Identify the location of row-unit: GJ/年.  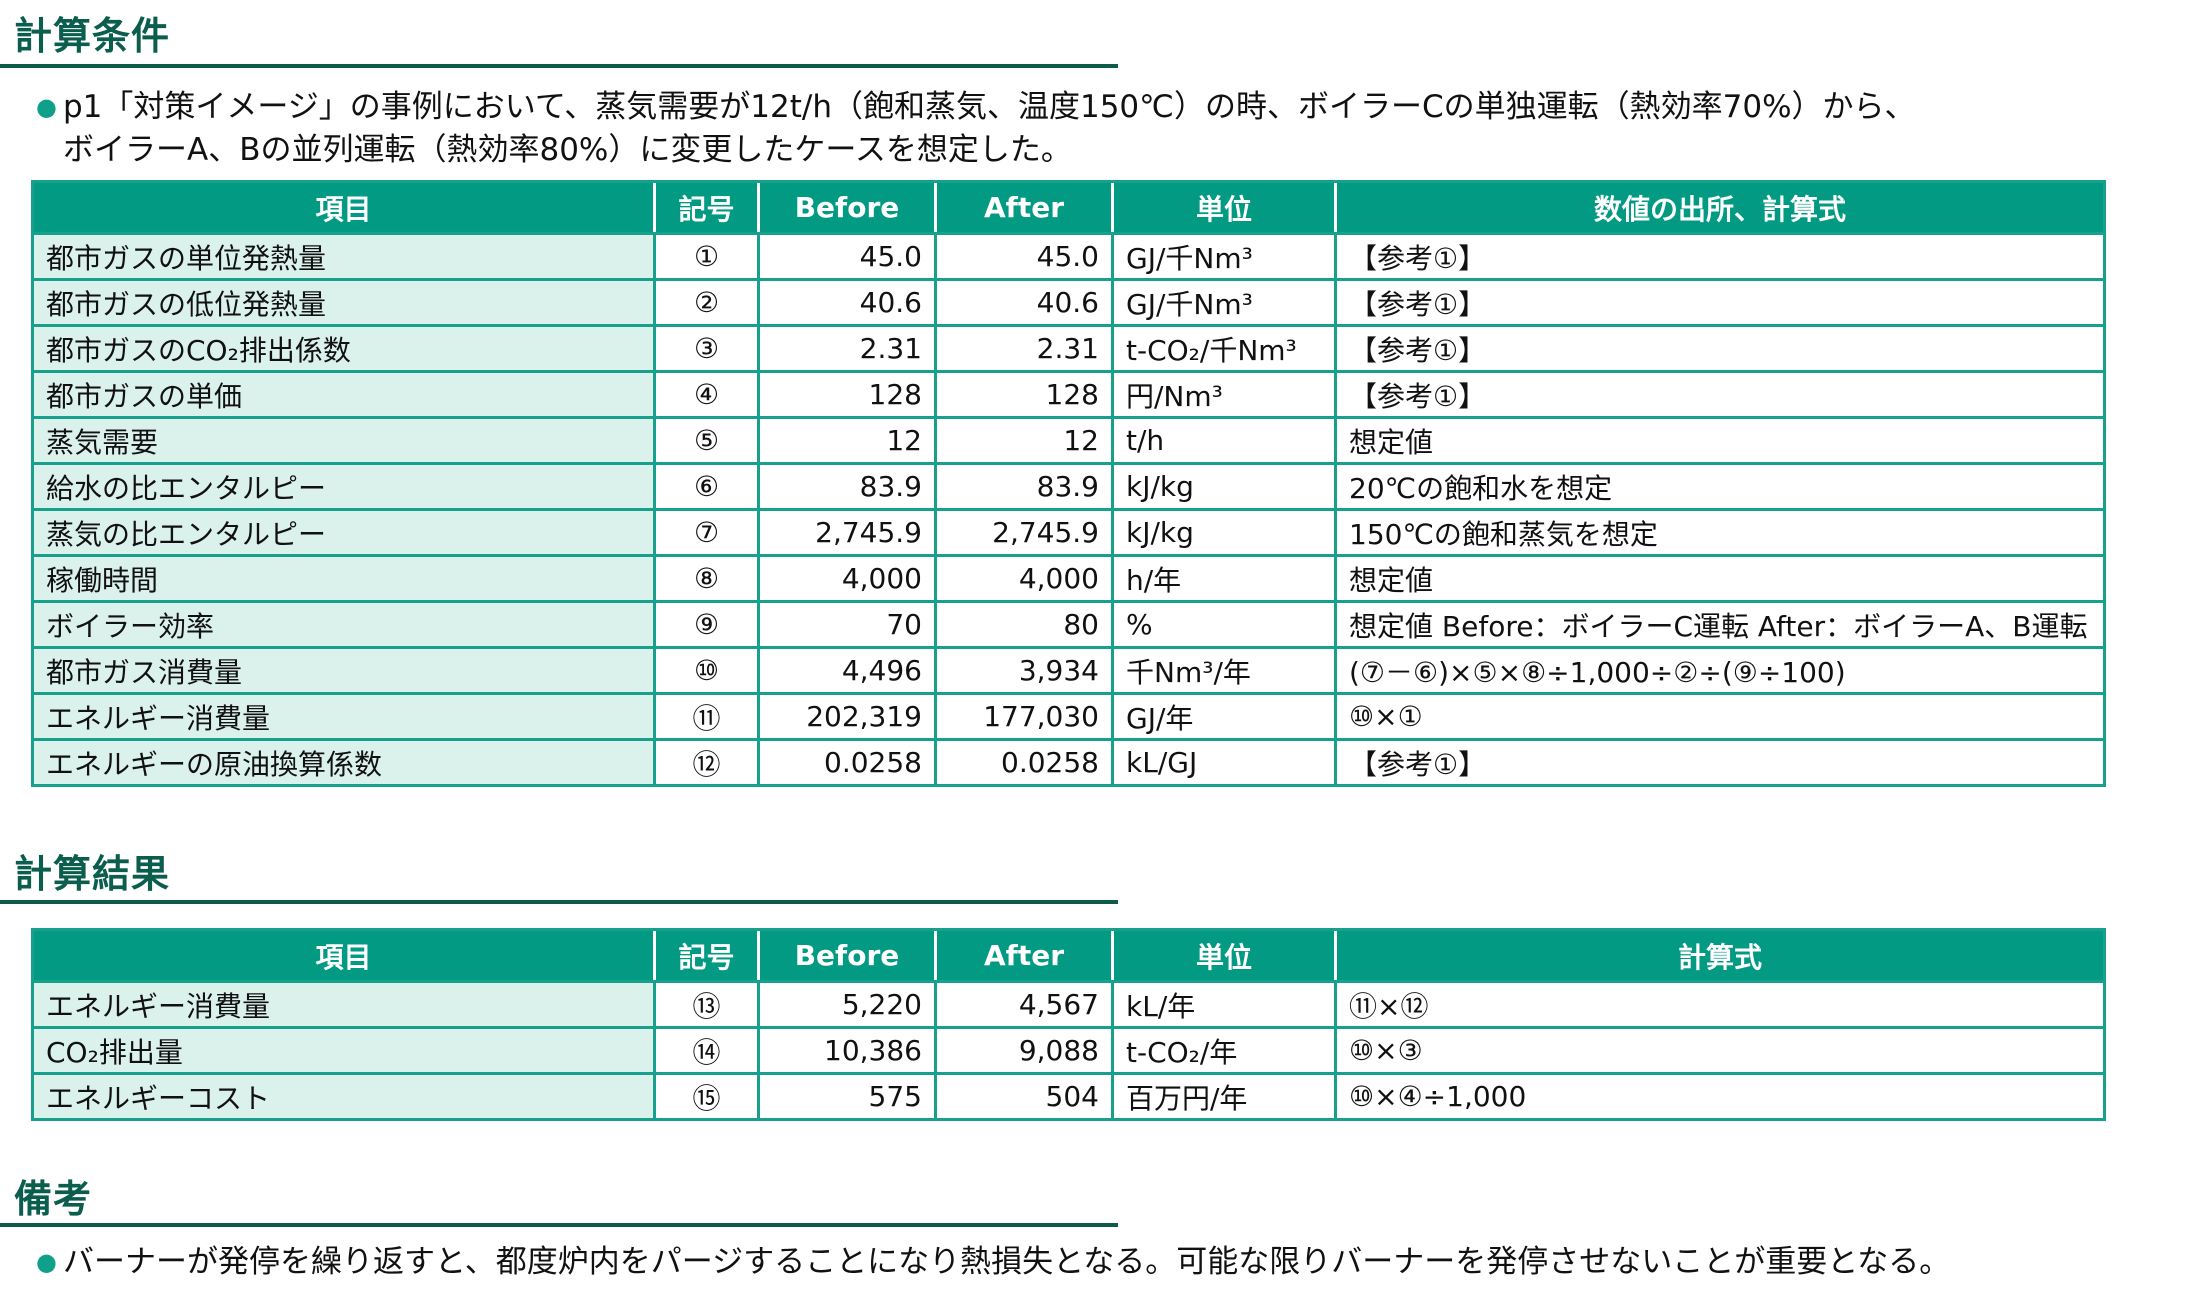
(1224, 716).